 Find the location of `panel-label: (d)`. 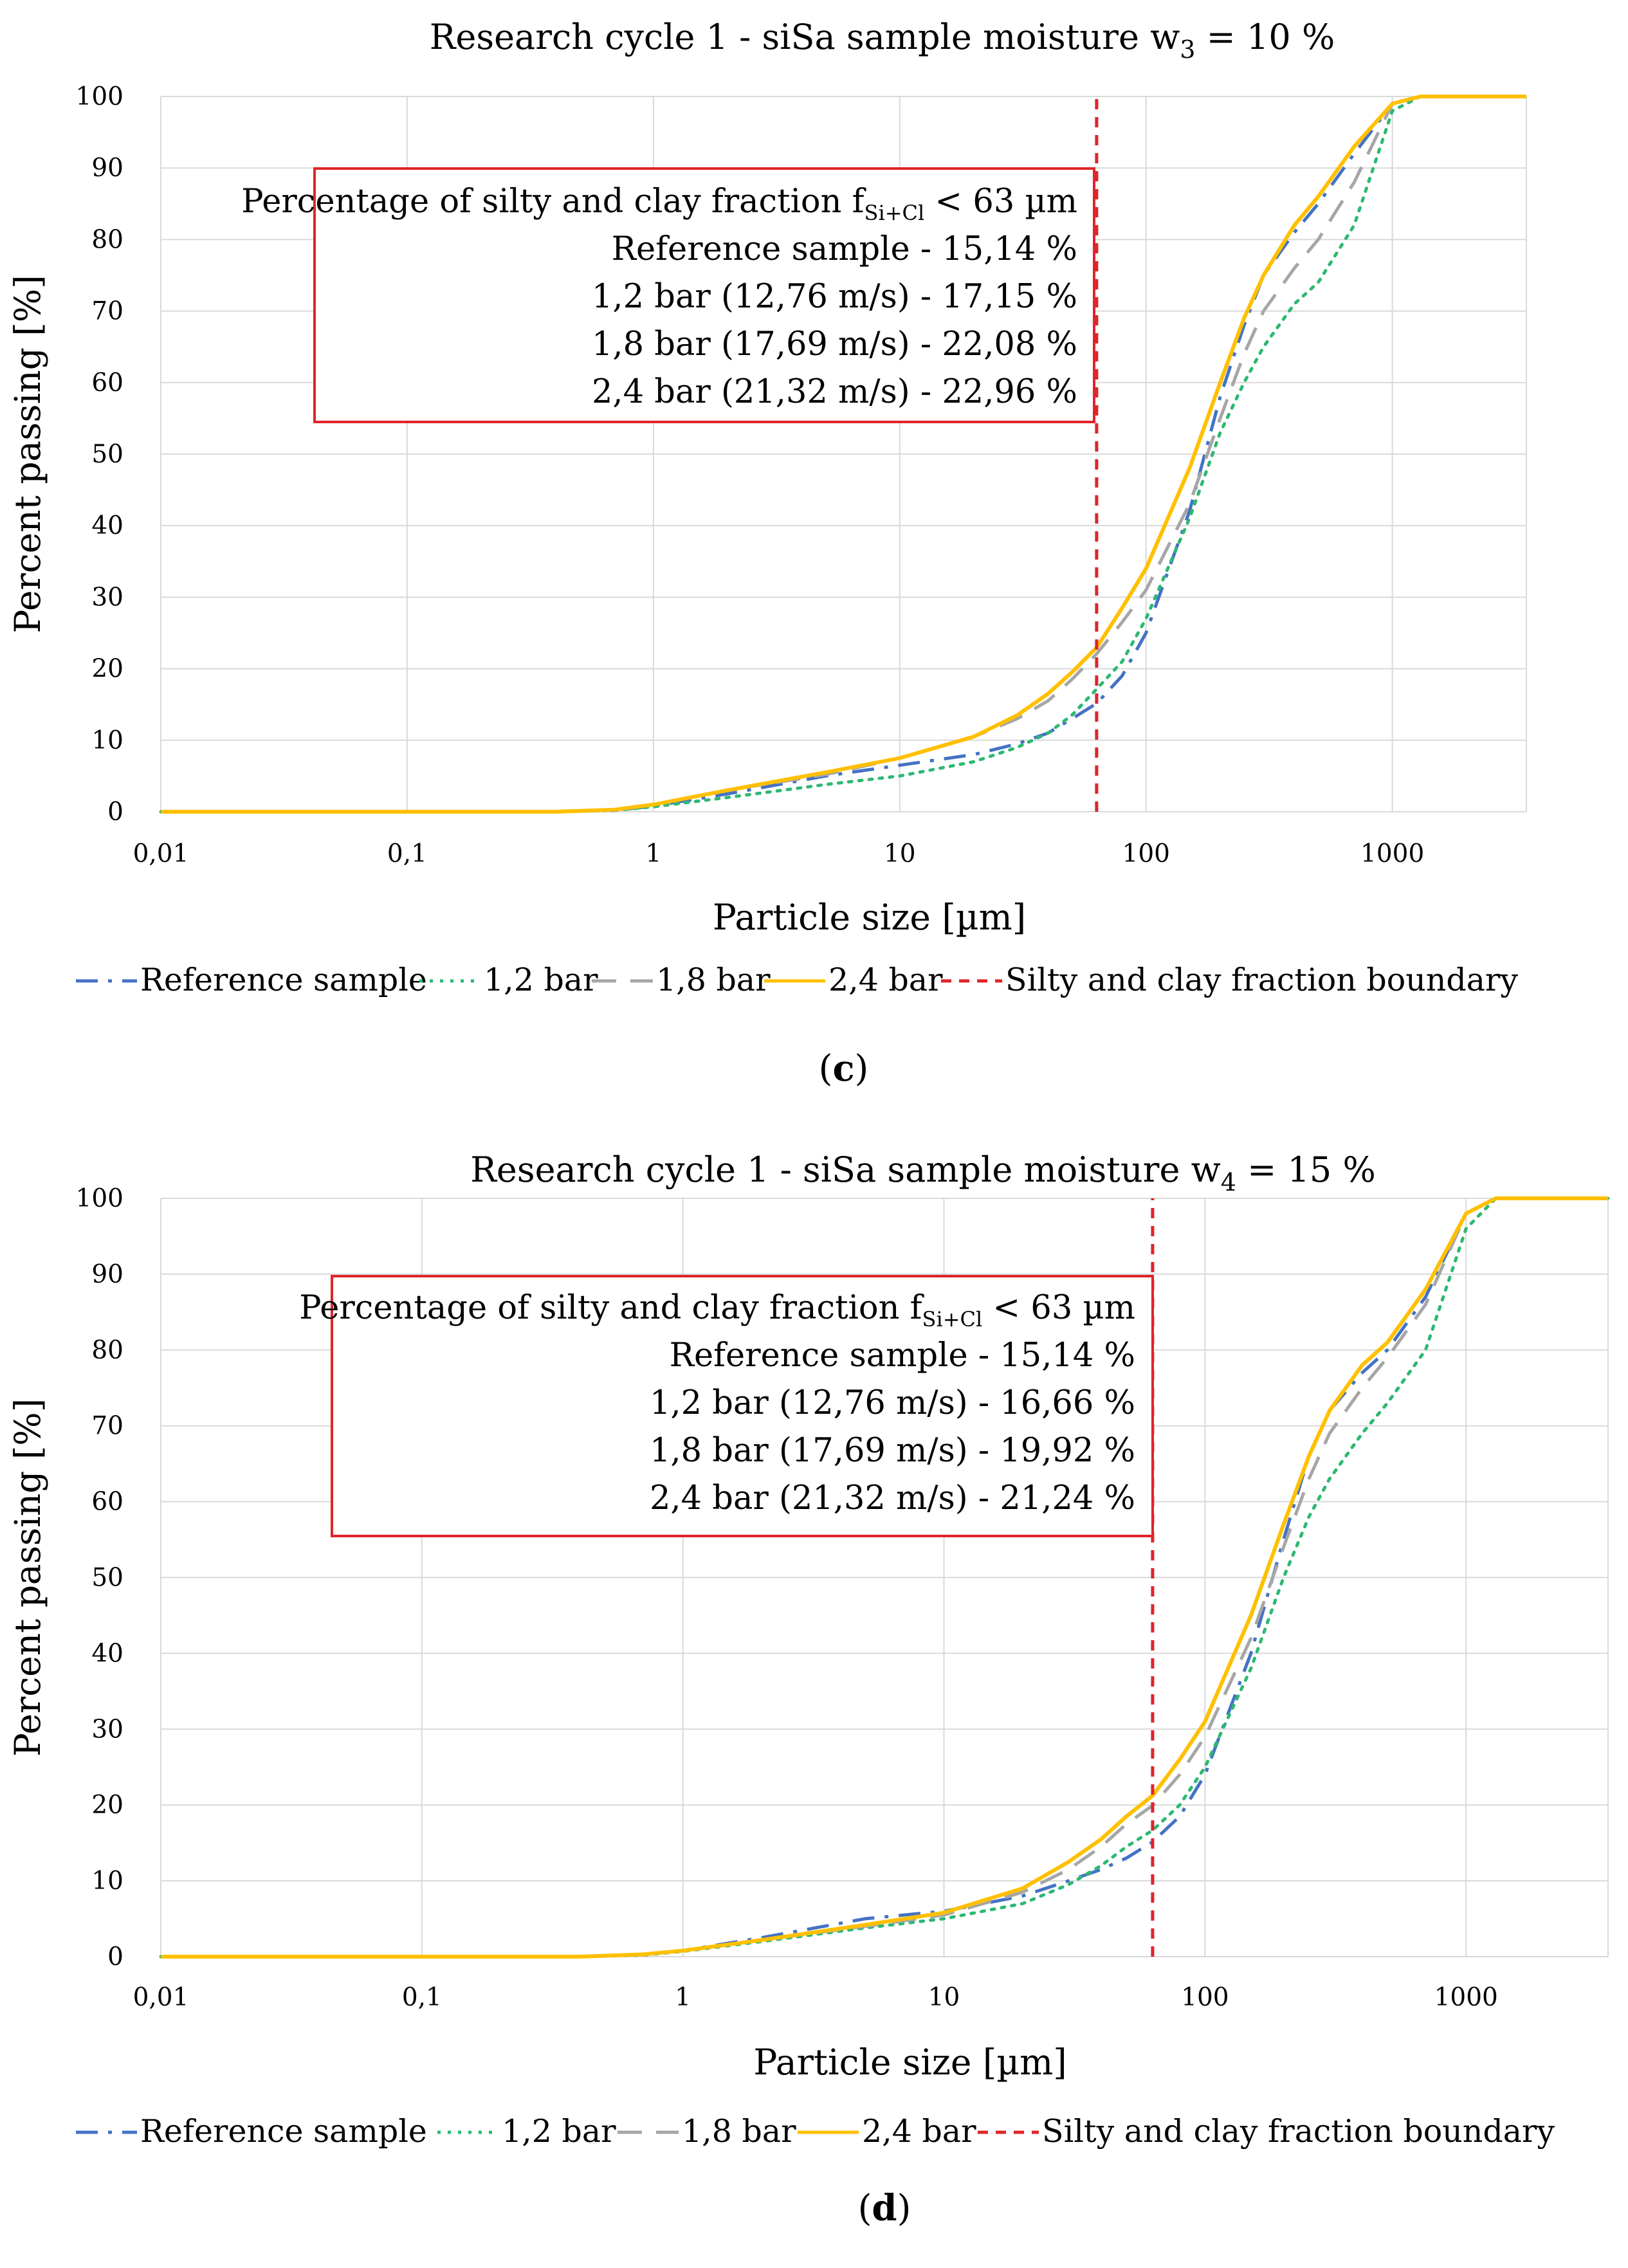

panel-label: (d) is located at coordinates (884, 2208).